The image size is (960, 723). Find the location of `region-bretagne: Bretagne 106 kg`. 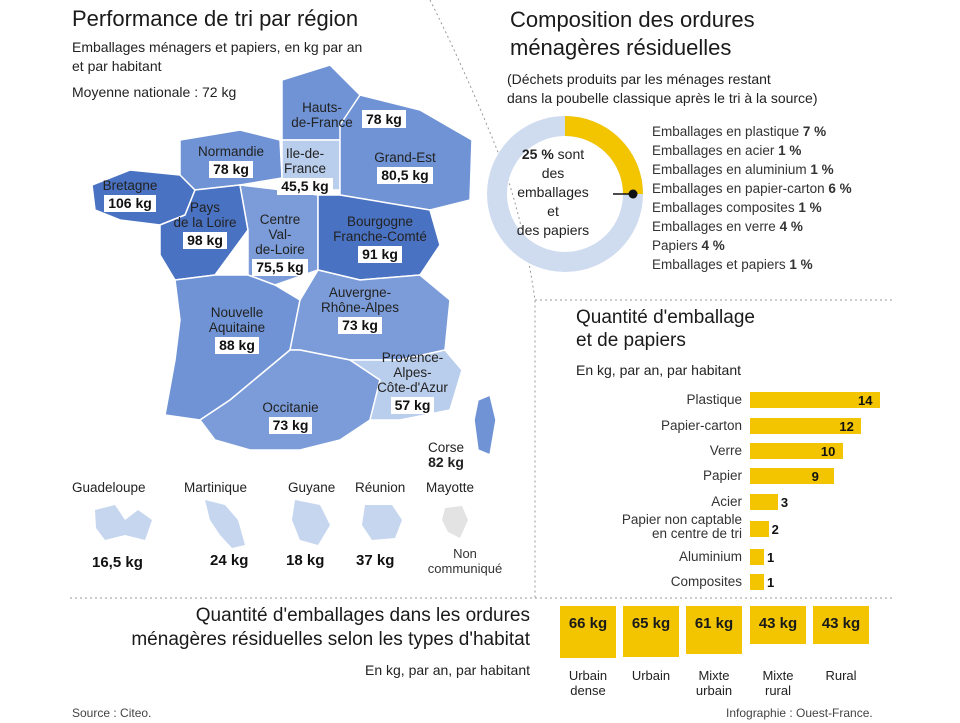

region-bretagne: Bretagne 106 kg is located at coordinates (130, 195).